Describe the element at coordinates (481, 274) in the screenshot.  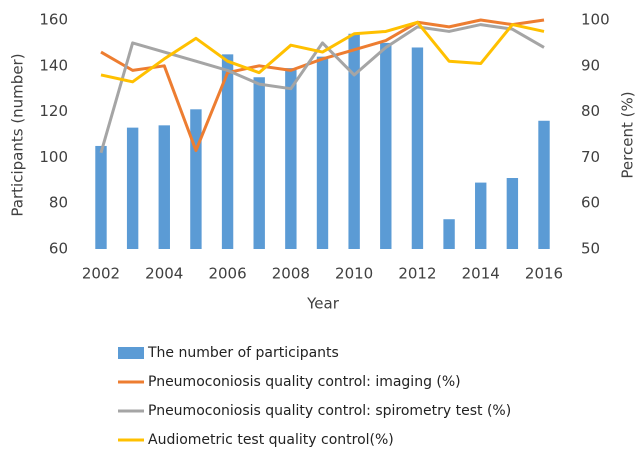
I see `x-tick-label: 2014` at that location.